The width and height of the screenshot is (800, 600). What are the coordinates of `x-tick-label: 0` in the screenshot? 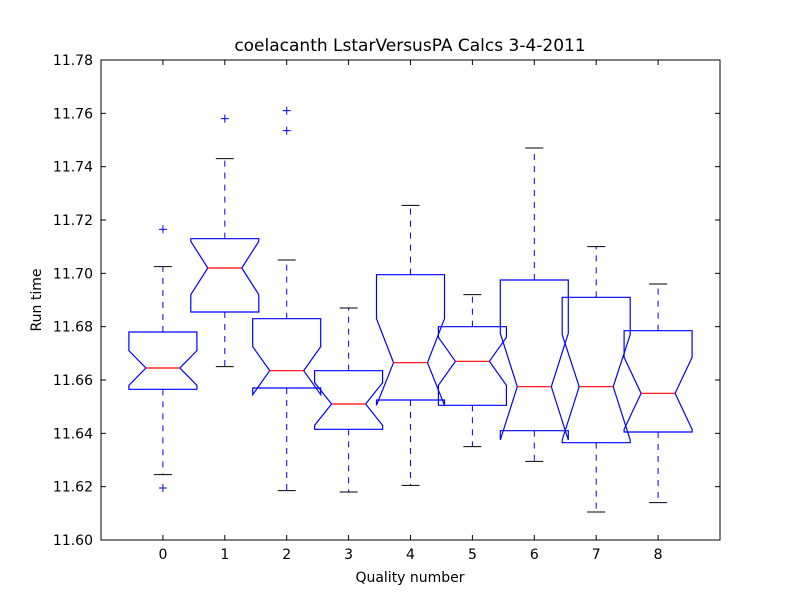 It's located at (162, 555).